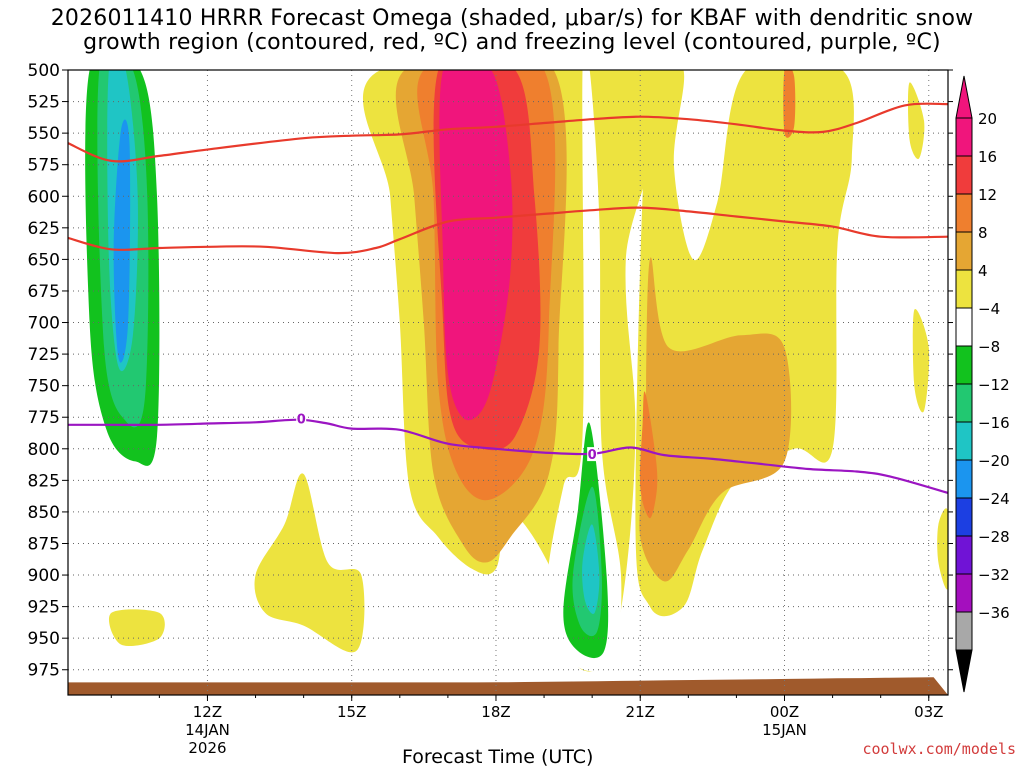 This screenshot has height=768, width=1024. What do you see at coordinates (44, 481) in the screenshot?
I see `y-tick-label-825: 825` at bounding box center [44, 481].